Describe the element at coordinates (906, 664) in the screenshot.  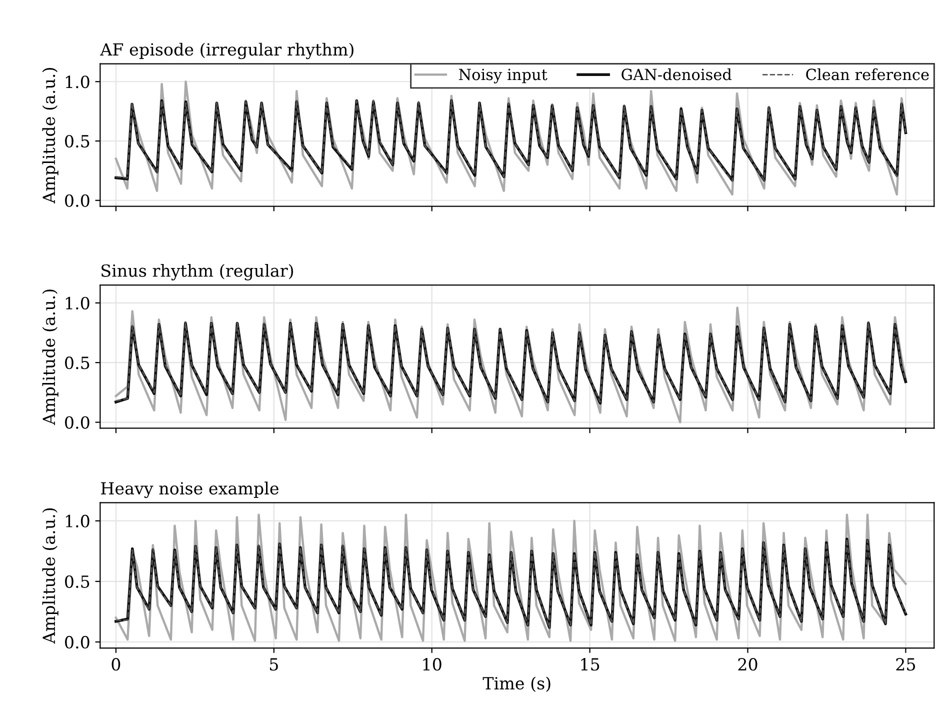
I see `x-tick-label: 25` at that location.